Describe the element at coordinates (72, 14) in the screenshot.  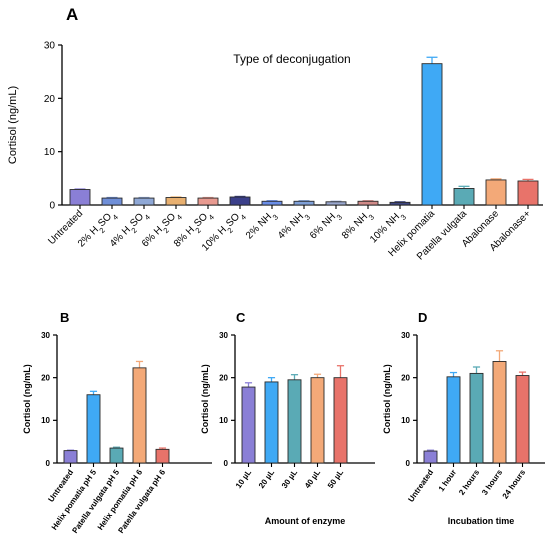
I see `panel-label-a: A` at that location.